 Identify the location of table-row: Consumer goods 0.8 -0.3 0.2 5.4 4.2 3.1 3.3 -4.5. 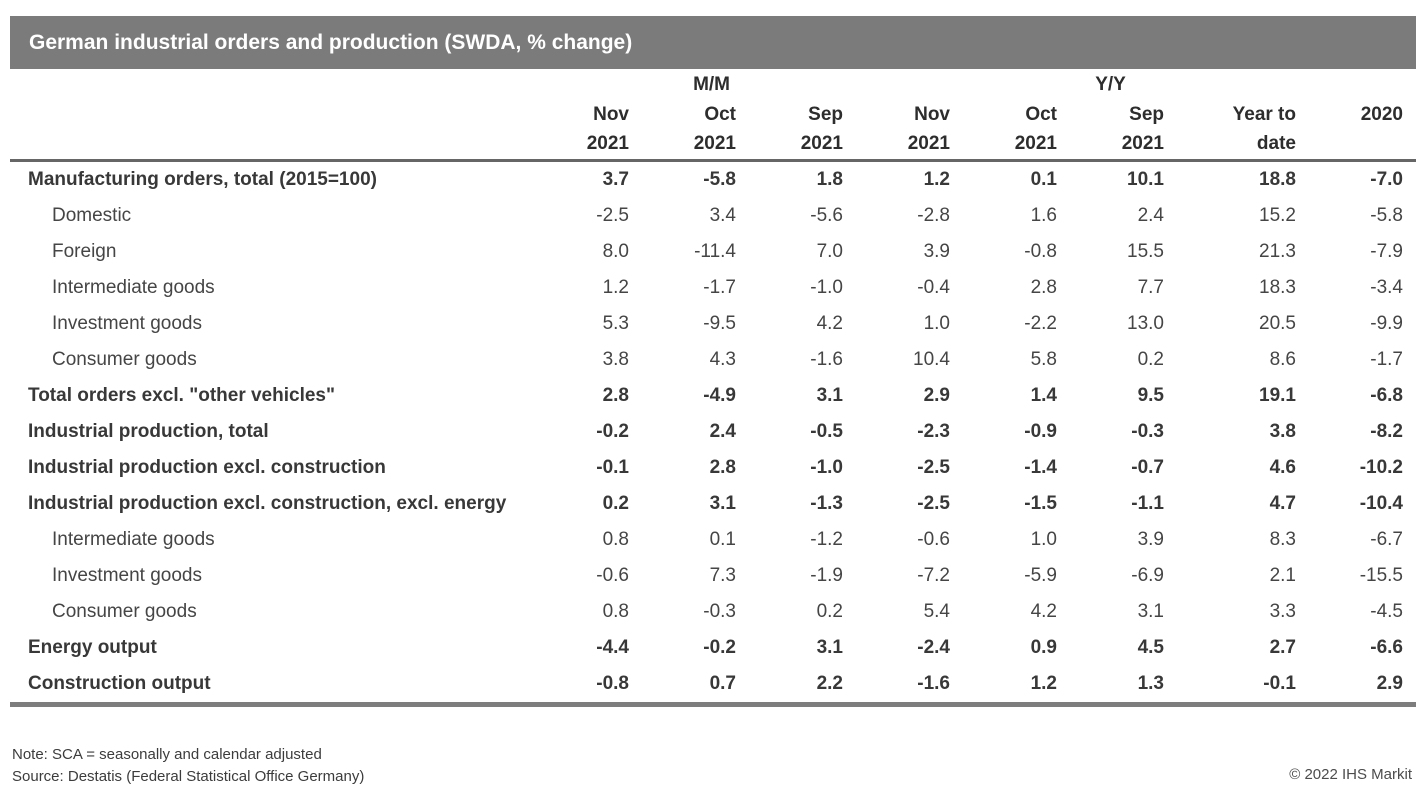
(713, 612).